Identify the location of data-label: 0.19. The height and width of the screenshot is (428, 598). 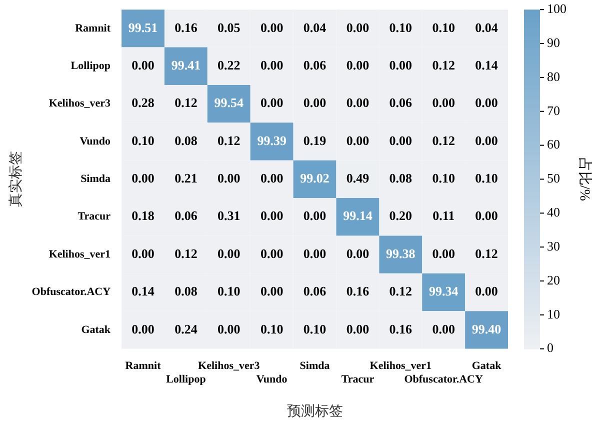
(315, 140).